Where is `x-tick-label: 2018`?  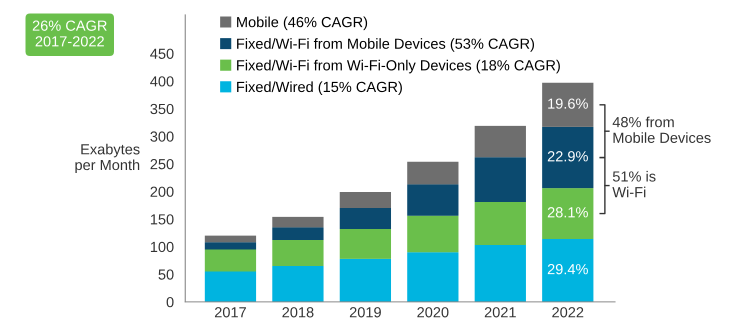
x-tick-label: 2018 is located at coordinates (298, 312).